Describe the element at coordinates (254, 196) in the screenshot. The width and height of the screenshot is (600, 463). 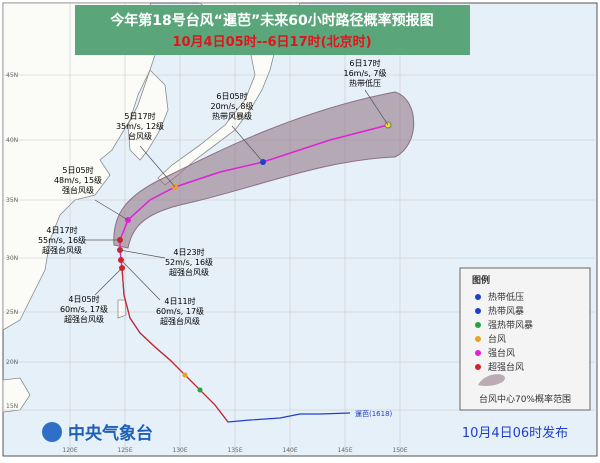
I see `forecast-track` at that location.